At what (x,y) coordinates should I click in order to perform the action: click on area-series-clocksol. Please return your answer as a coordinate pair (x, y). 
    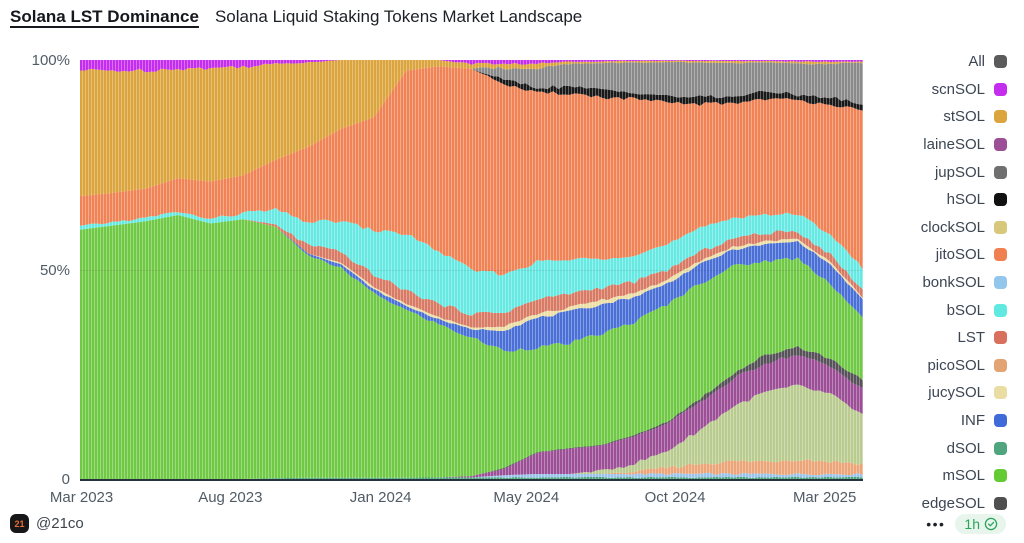
    Looking at the image, I should click on (471, 431).